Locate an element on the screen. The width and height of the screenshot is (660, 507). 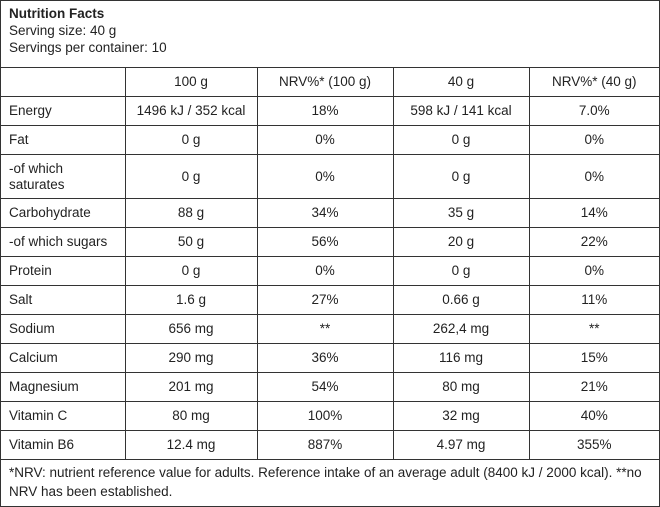
nutrient-value: 14% is located at coordinates (593, 213).